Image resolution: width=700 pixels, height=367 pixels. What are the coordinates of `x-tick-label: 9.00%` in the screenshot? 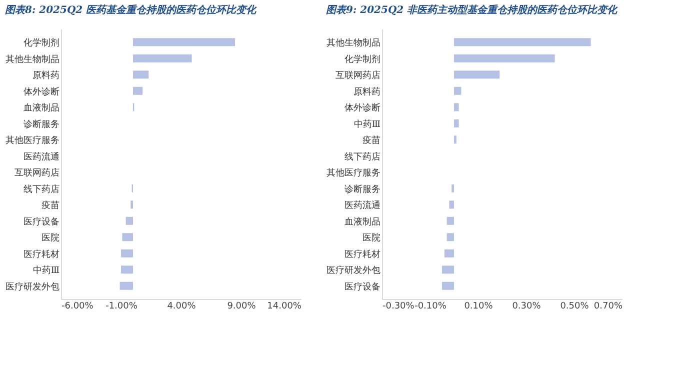 It's located at (241, 307).